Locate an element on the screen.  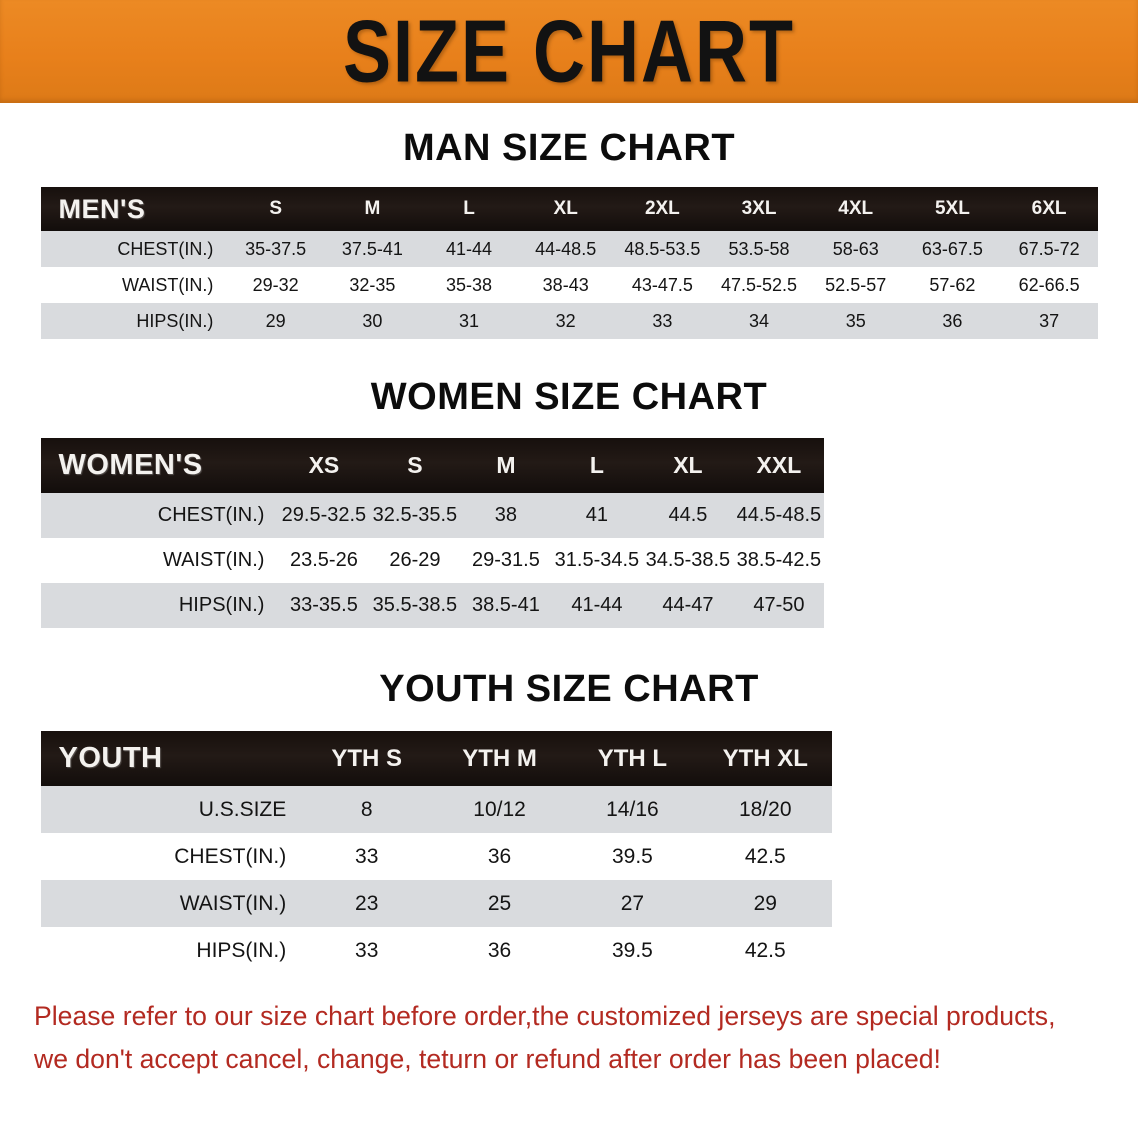
women-cell: 29.5-32.5 is located at coordinates (324, 515).